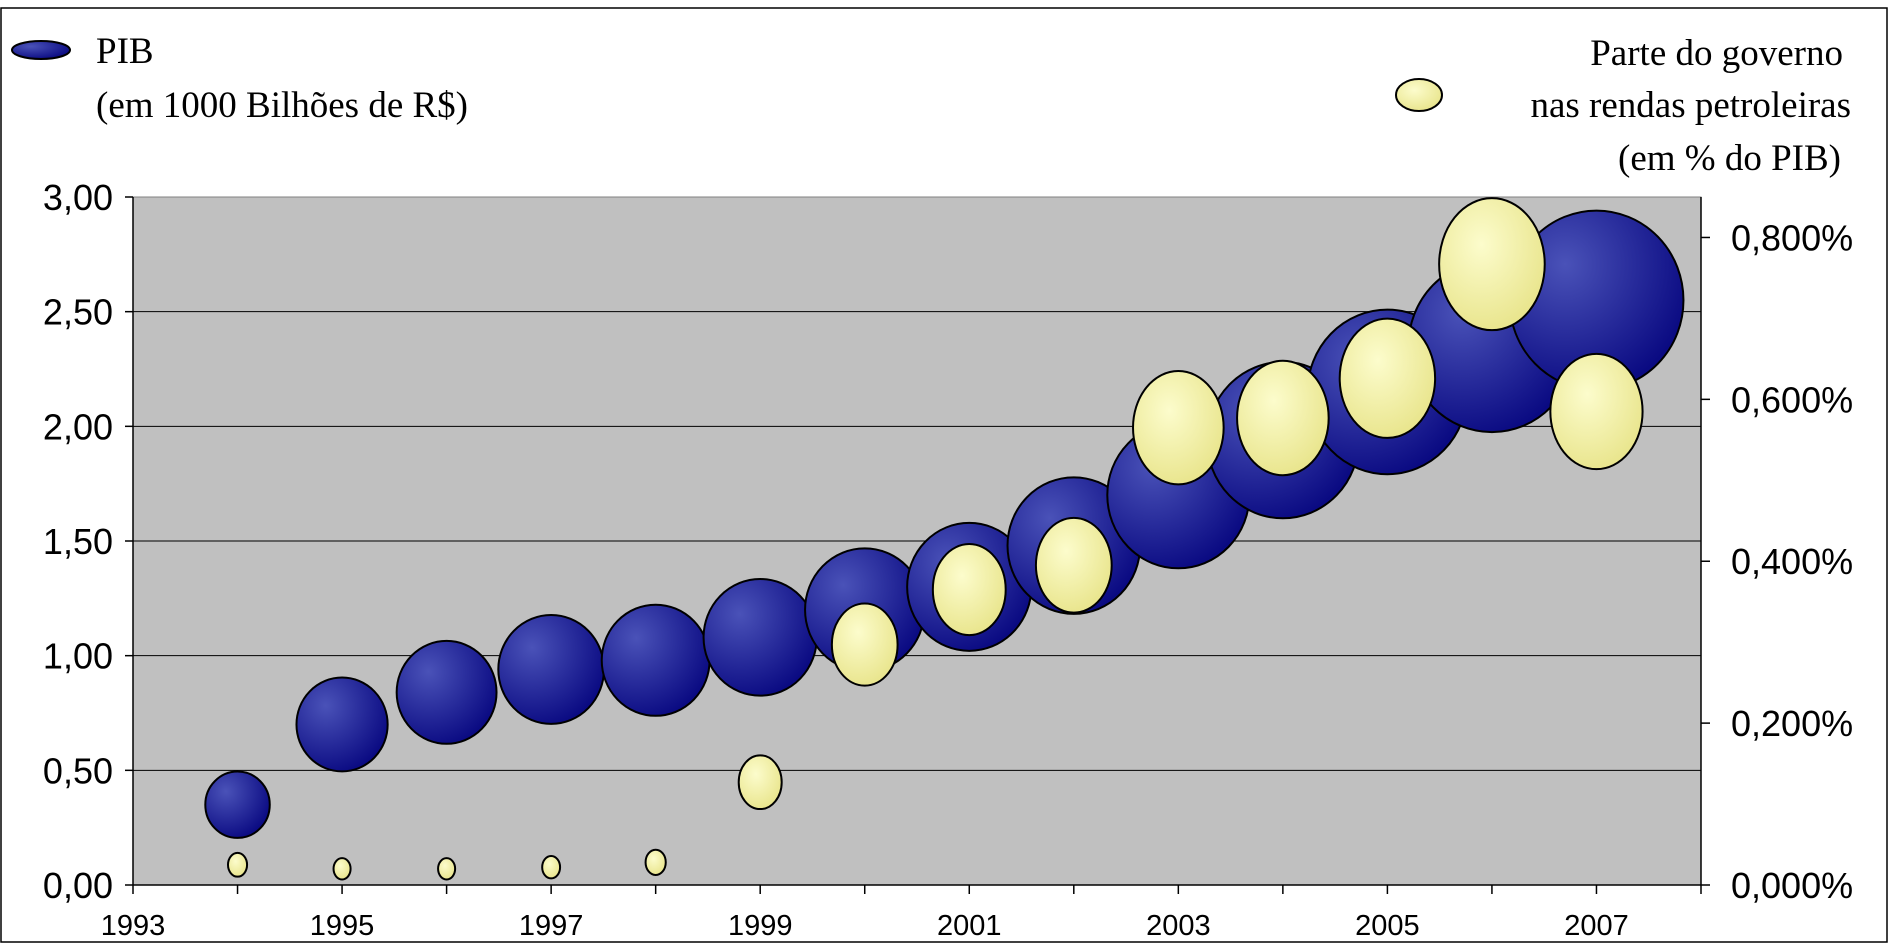 The height and width of the screenshot is (949, 1889). What do you see at coordinates (240, 78) in the screenshot?
I see `legend-gdp: PIB (em 1000 Bilhões de R$)` at bounding box center [240, 78].